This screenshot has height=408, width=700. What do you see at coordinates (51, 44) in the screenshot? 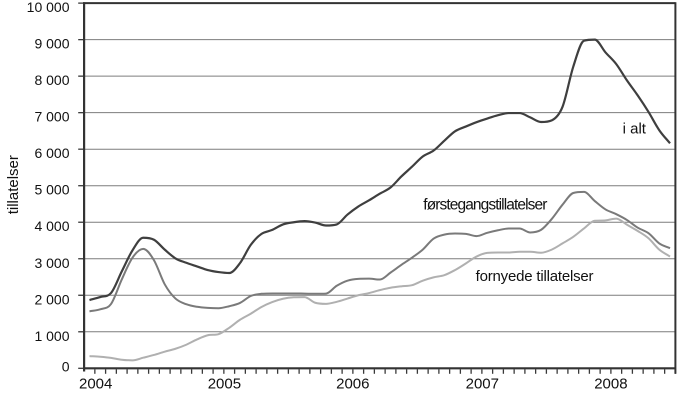
I see `svg-text: 9 000` at bounding box center [51, 44].